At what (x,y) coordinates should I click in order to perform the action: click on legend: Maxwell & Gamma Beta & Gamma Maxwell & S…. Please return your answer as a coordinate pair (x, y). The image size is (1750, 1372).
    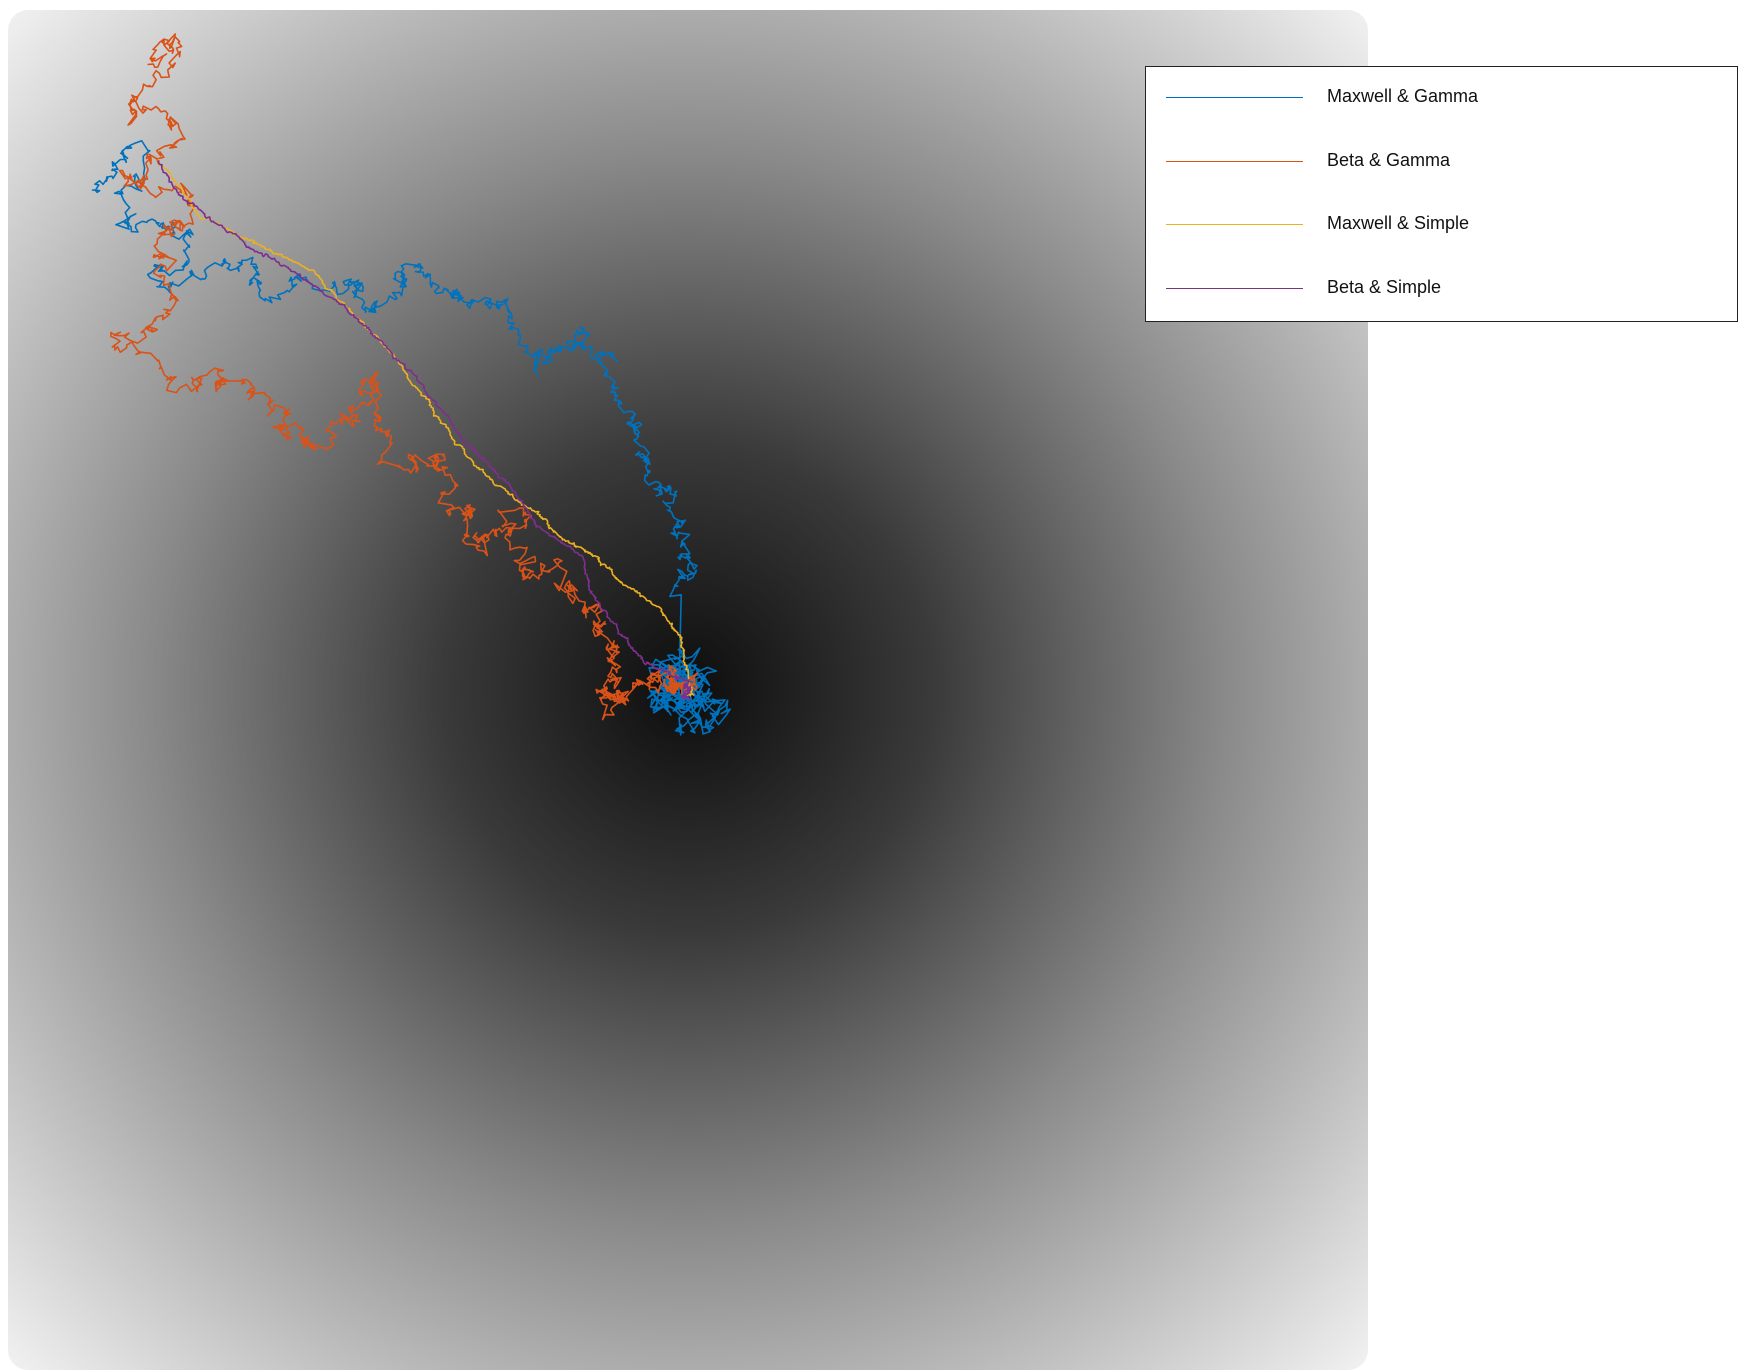
    Looking at the image, I should click on (1441, 194).